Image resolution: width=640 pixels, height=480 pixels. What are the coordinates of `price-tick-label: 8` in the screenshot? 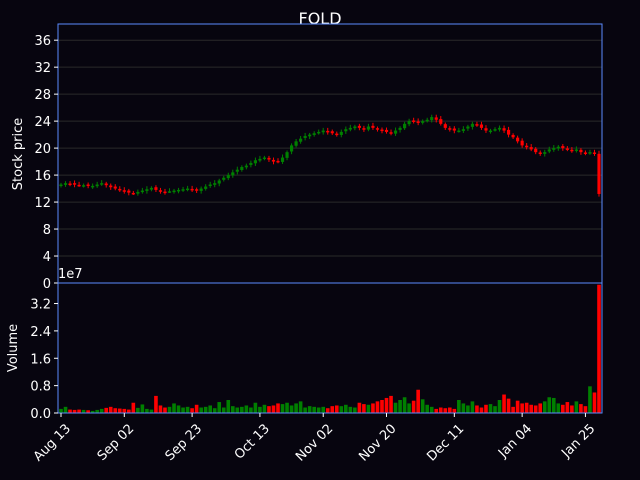 It's located at (47, 230).